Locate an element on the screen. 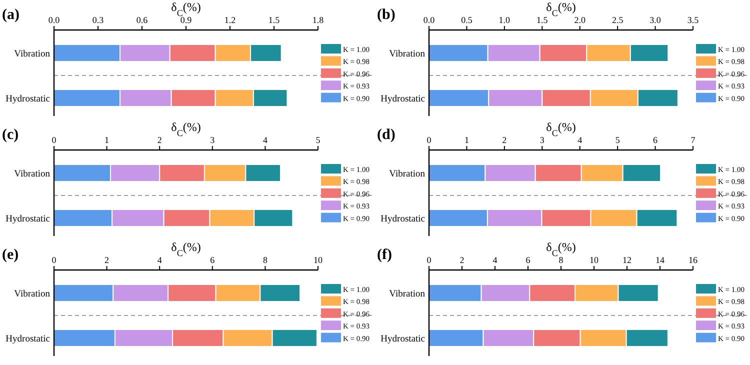  x-tick-label: 1.0 is located at coordinates (504, 20).